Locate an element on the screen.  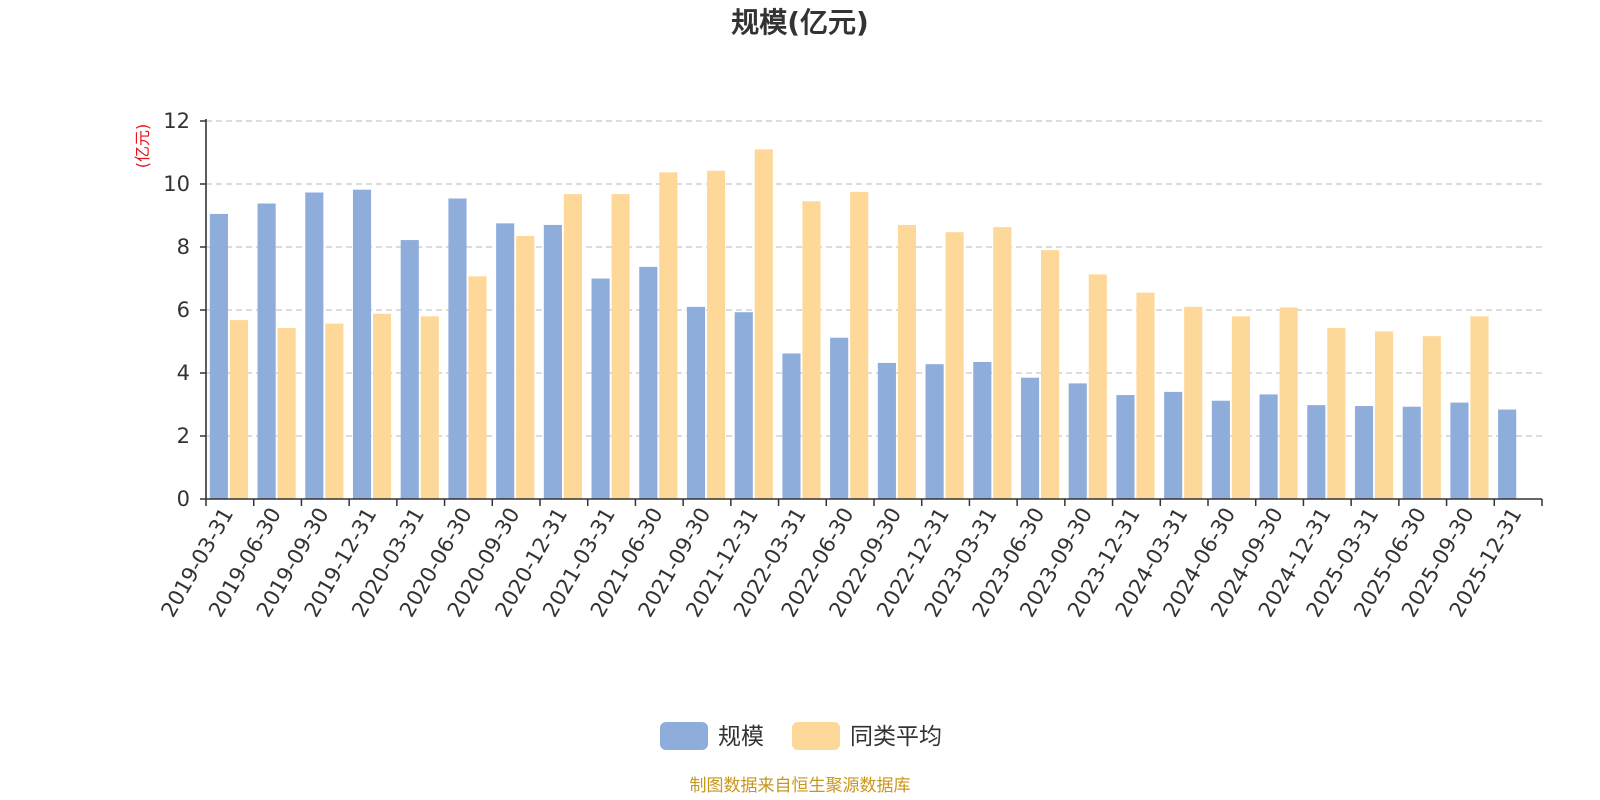
y-axis-label: (亿元) is located at coordinates (142, 146).